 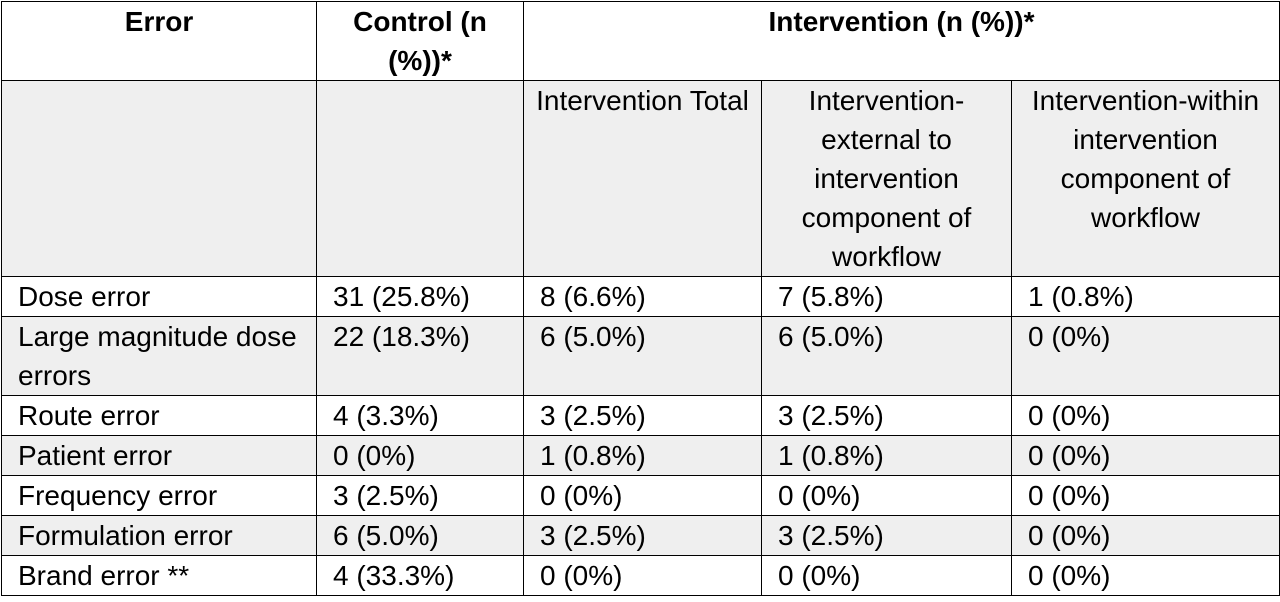 I want to click on cell-control: 4 (33.3%), so click(x=420, y=575).